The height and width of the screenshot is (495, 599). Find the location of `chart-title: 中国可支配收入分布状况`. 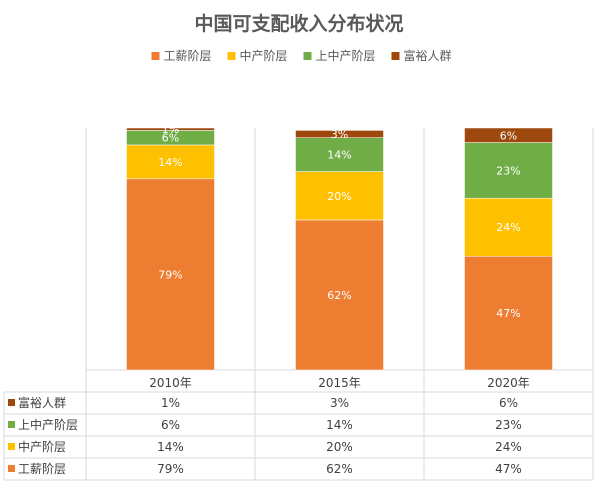

chart-title: 中国可支配收入分布状况 is located at coordinates (298, 23).